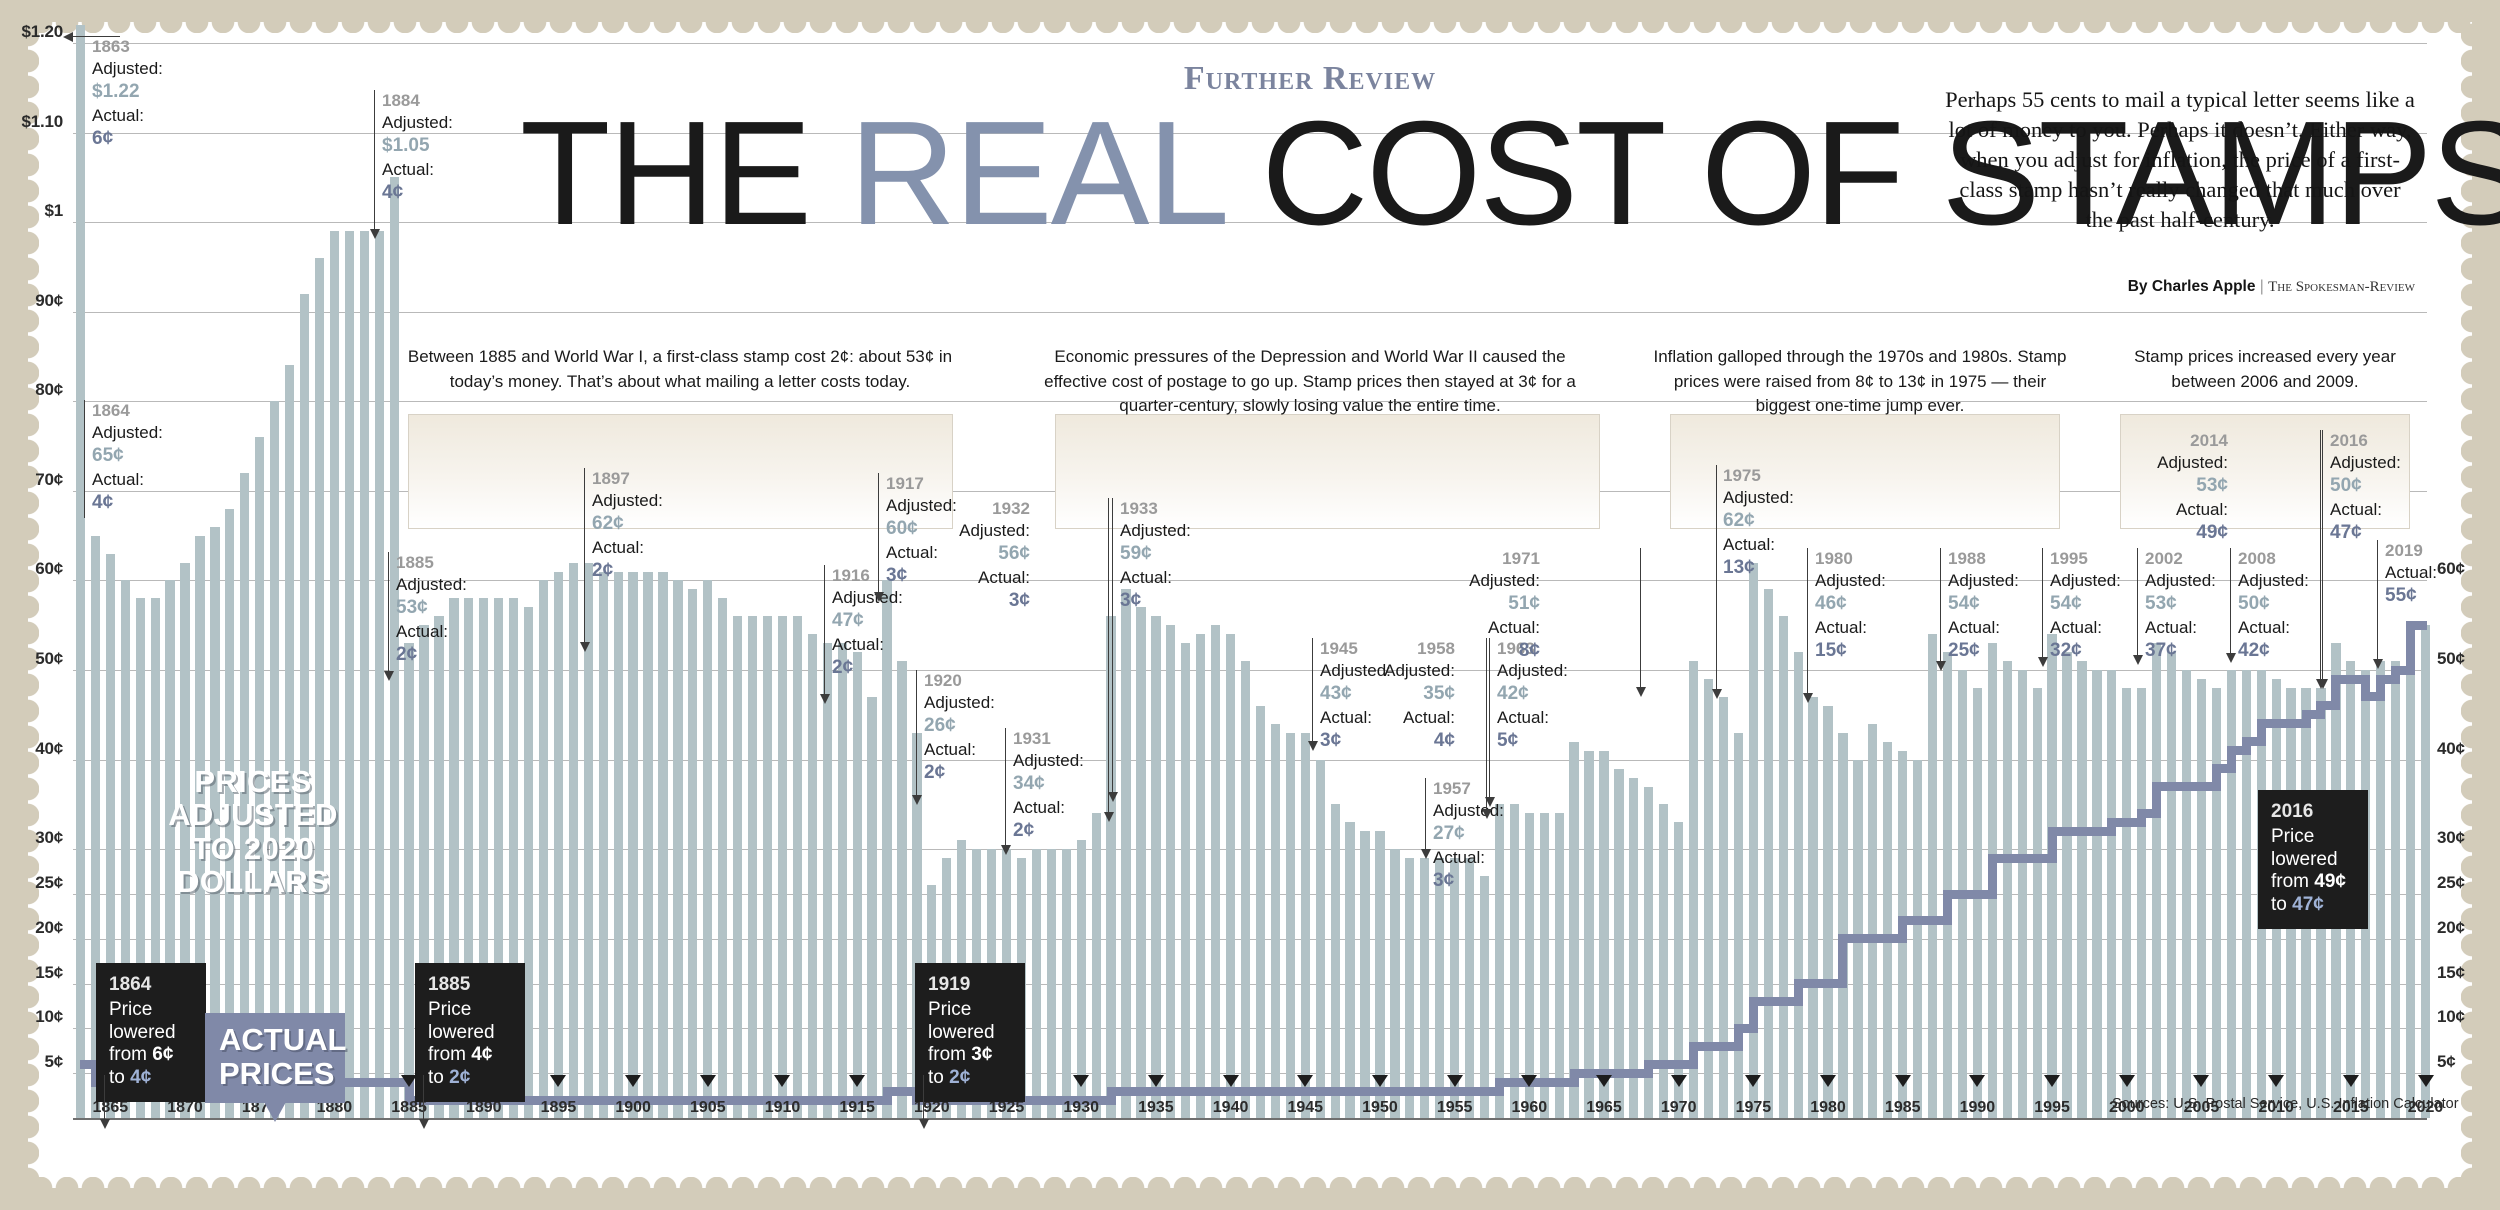 The height and width of the screenshot is (1210, 2500). I want to click on gridline, so click(1250, 581).